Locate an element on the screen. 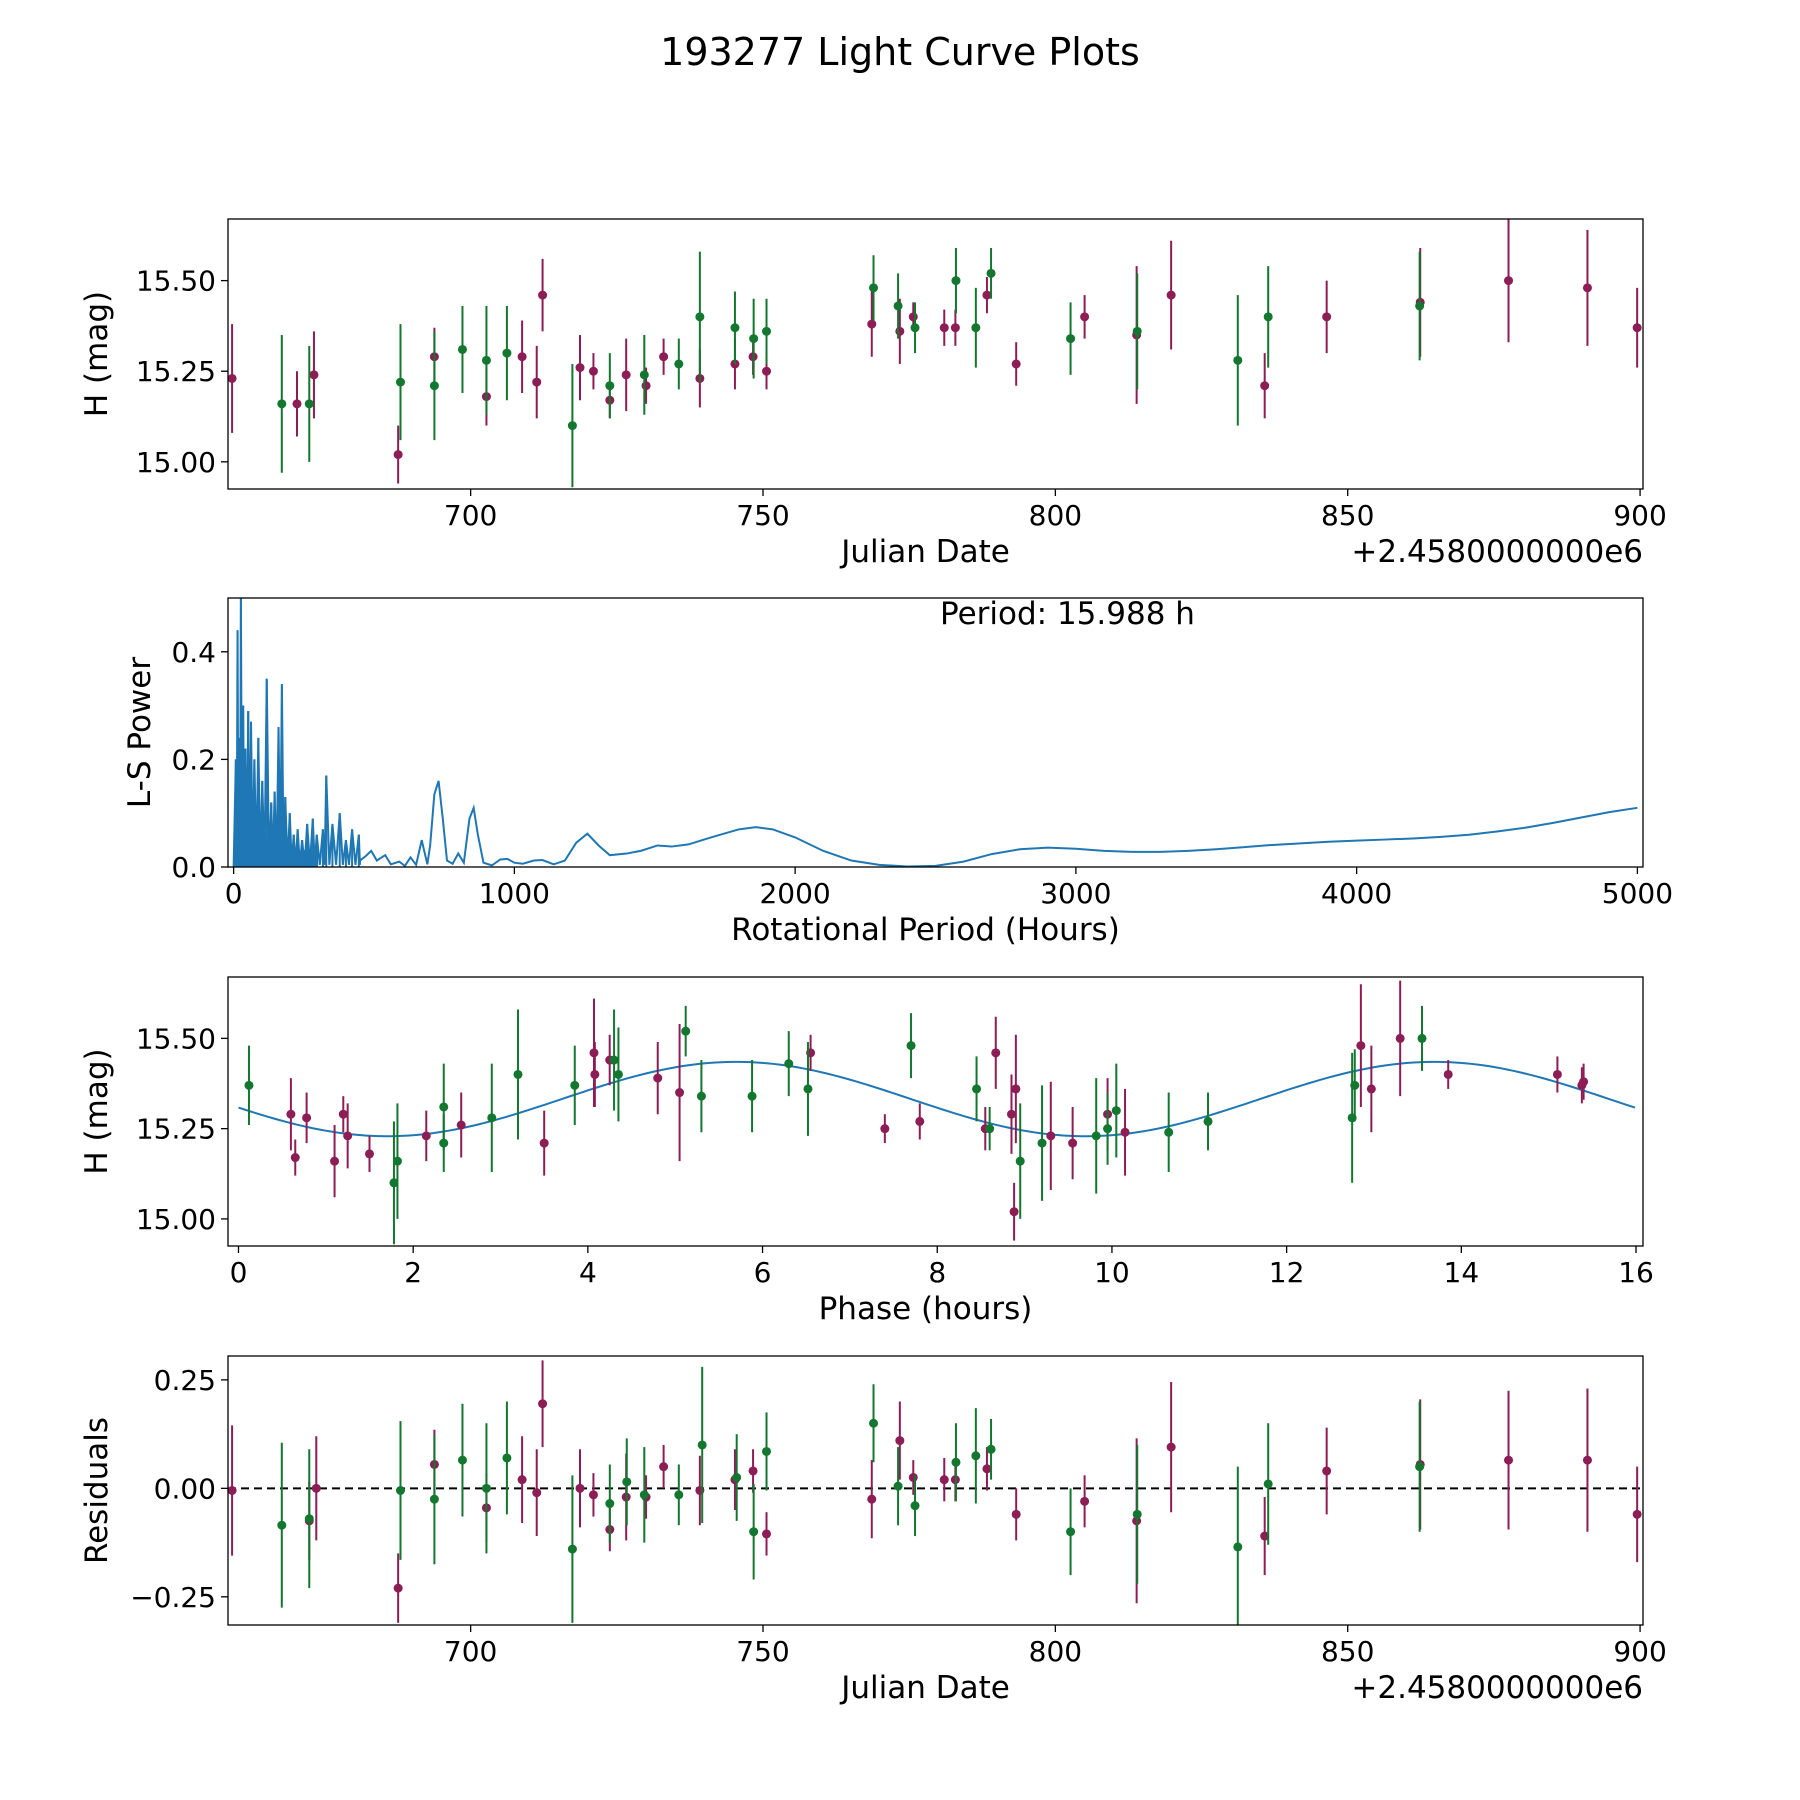  y-tick-label: 15.00 is located at coordinates (176, 462).